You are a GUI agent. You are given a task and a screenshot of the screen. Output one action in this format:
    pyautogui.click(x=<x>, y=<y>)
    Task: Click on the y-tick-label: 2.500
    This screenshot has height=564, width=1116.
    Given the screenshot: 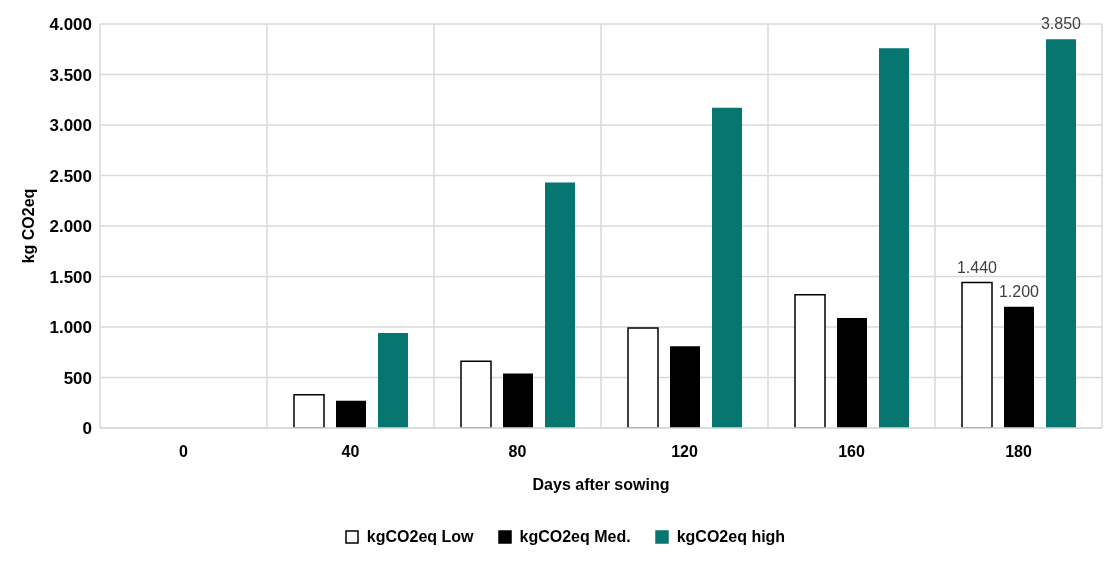 What is the action you would take?
    pyautogui.click(x=70, y=176)
    